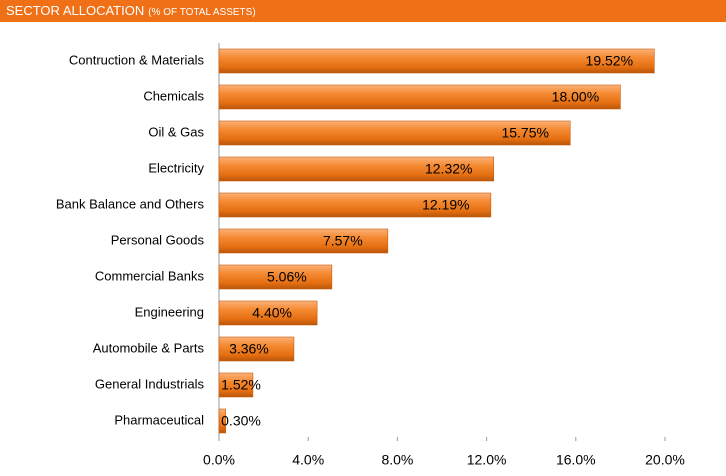  I want to click on y-tick-label: Bank Balance and Others, so click(130, 203).